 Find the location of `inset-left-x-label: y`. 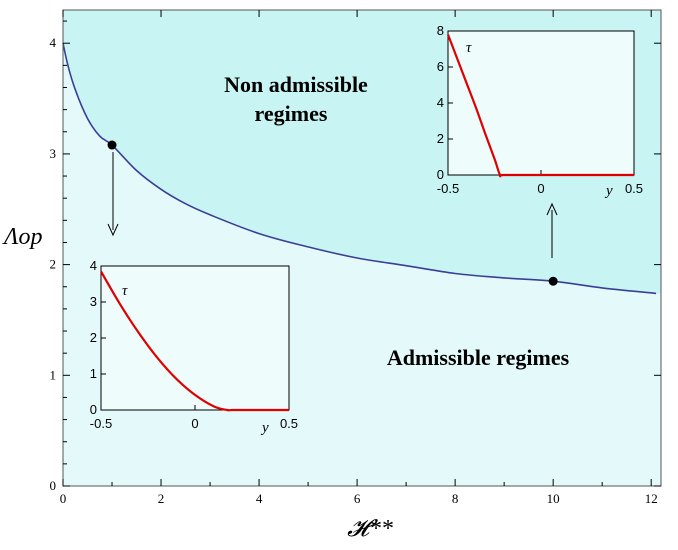

inset-left-x-label: y is located at coordinates (264, 428).